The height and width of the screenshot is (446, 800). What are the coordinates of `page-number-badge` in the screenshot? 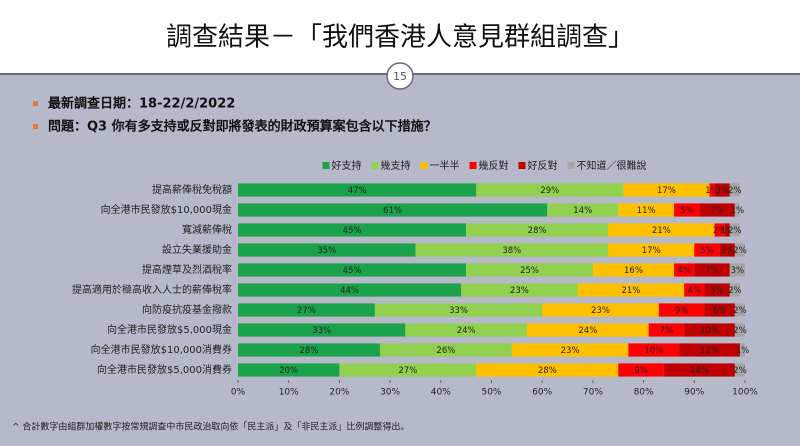 It's located at (400, 76).